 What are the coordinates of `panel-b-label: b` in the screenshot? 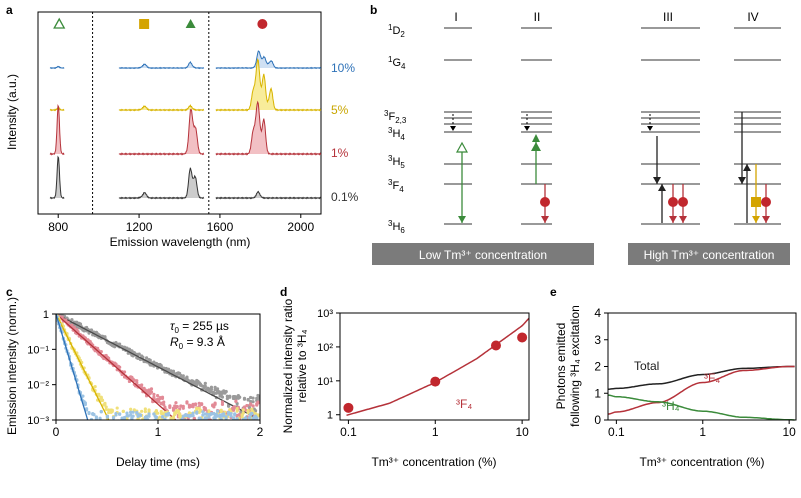 It's located at (373, 10).